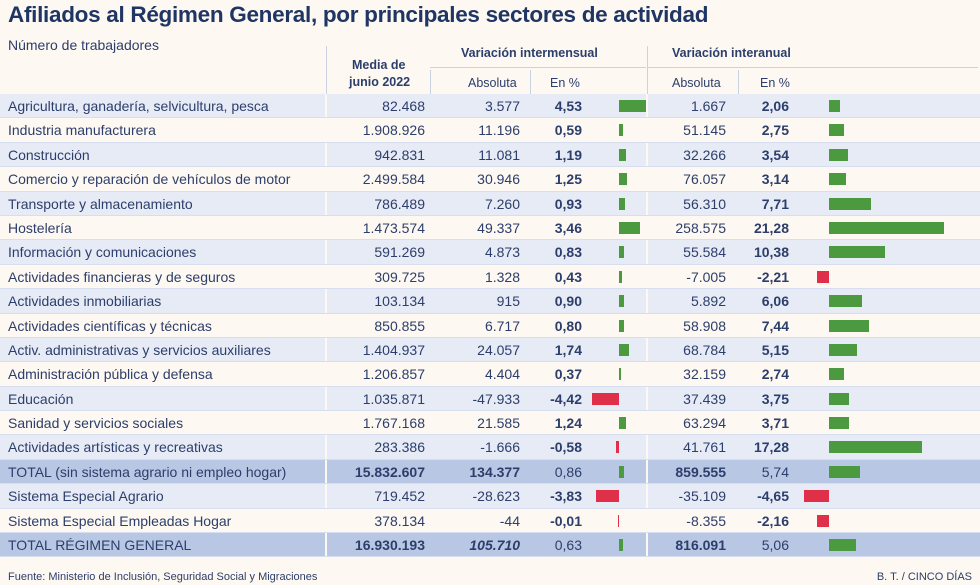  I want to click on interanual-pct-value: -4,65, so click(773, 496).